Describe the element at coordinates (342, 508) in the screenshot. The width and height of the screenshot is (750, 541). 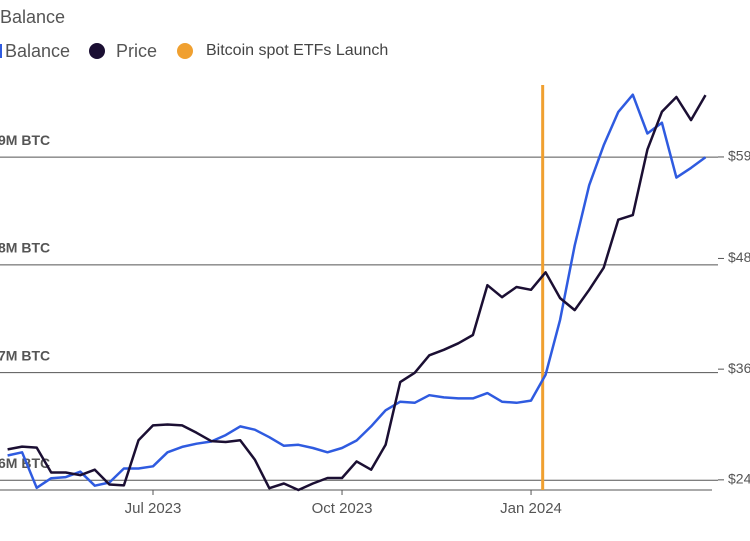
I see `x-tick-label: Oct 2023` at that location.